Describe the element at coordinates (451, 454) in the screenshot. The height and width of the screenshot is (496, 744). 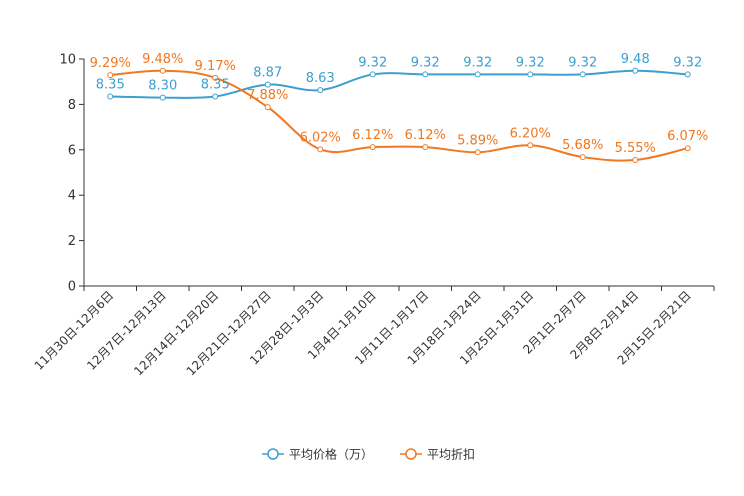
I see `legend-label: 平均折扣` at that location.